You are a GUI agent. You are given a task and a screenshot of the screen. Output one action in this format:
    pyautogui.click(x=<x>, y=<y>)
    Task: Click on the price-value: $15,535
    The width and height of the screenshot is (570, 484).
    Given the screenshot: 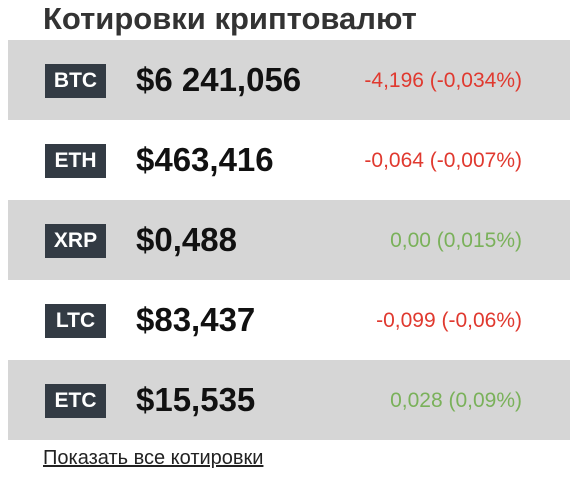 What is the action you would take?
    pyautogui.click(x=196, y=399)
    